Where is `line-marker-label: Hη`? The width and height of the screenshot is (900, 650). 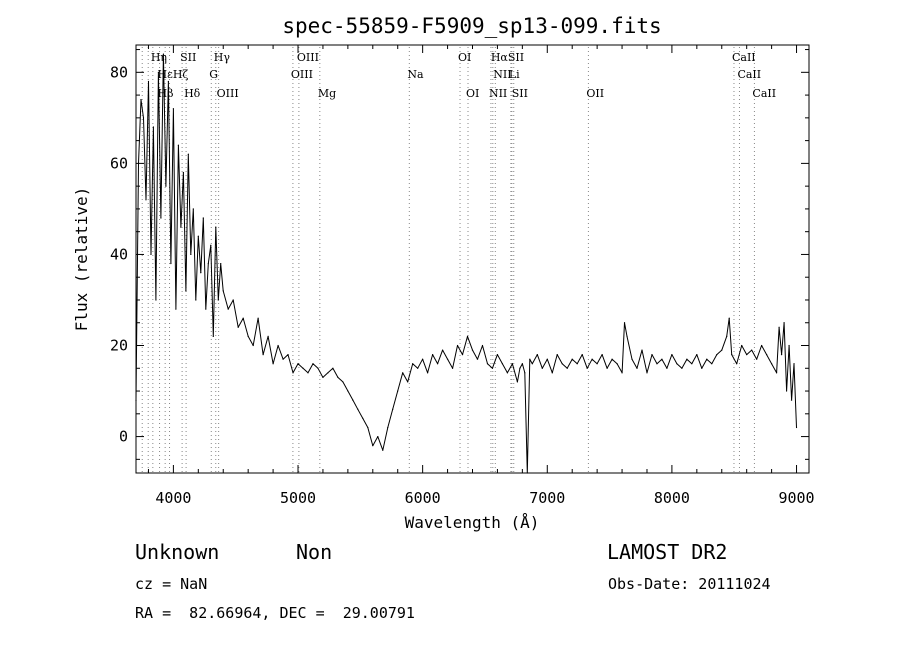 line-marker-label: Hη is located at coordinates (159, 57).